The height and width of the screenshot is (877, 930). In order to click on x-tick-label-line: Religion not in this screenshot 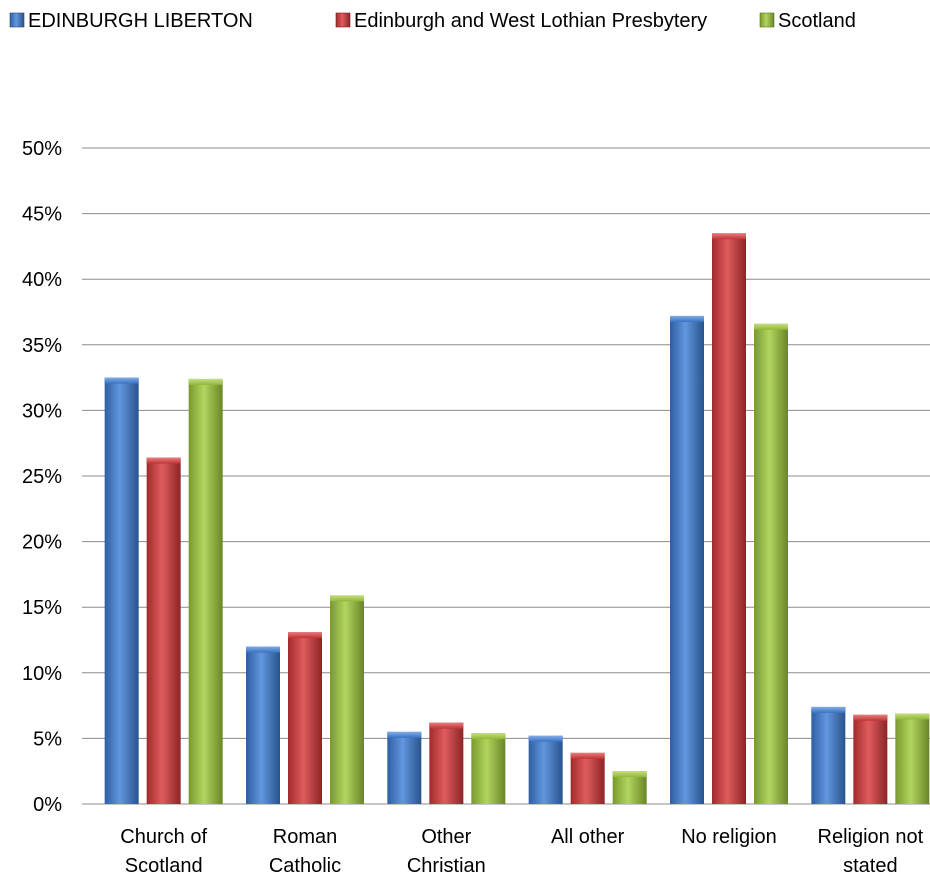, I will do `click(871, 837)`.